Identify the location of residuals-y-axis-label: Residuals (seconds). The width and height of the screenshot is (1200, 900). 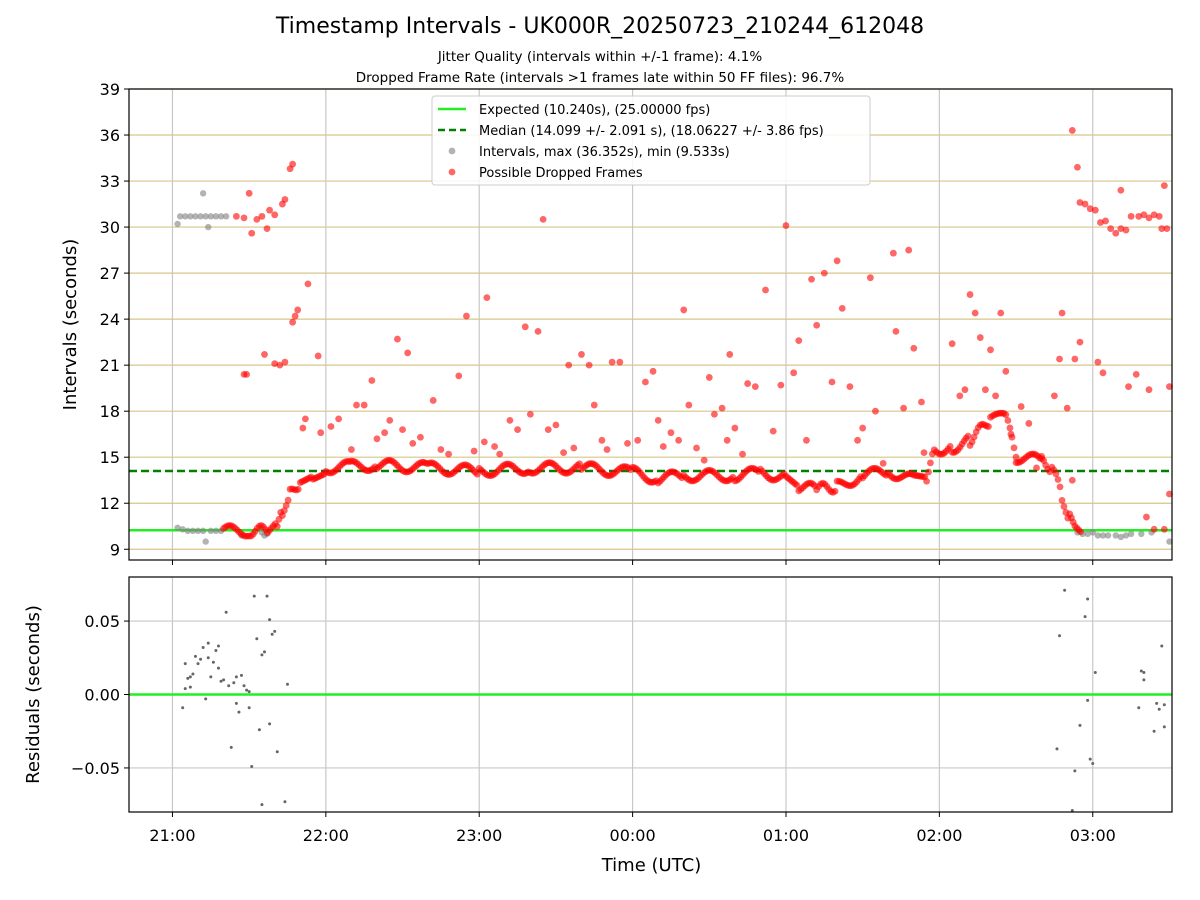
(33, 694).